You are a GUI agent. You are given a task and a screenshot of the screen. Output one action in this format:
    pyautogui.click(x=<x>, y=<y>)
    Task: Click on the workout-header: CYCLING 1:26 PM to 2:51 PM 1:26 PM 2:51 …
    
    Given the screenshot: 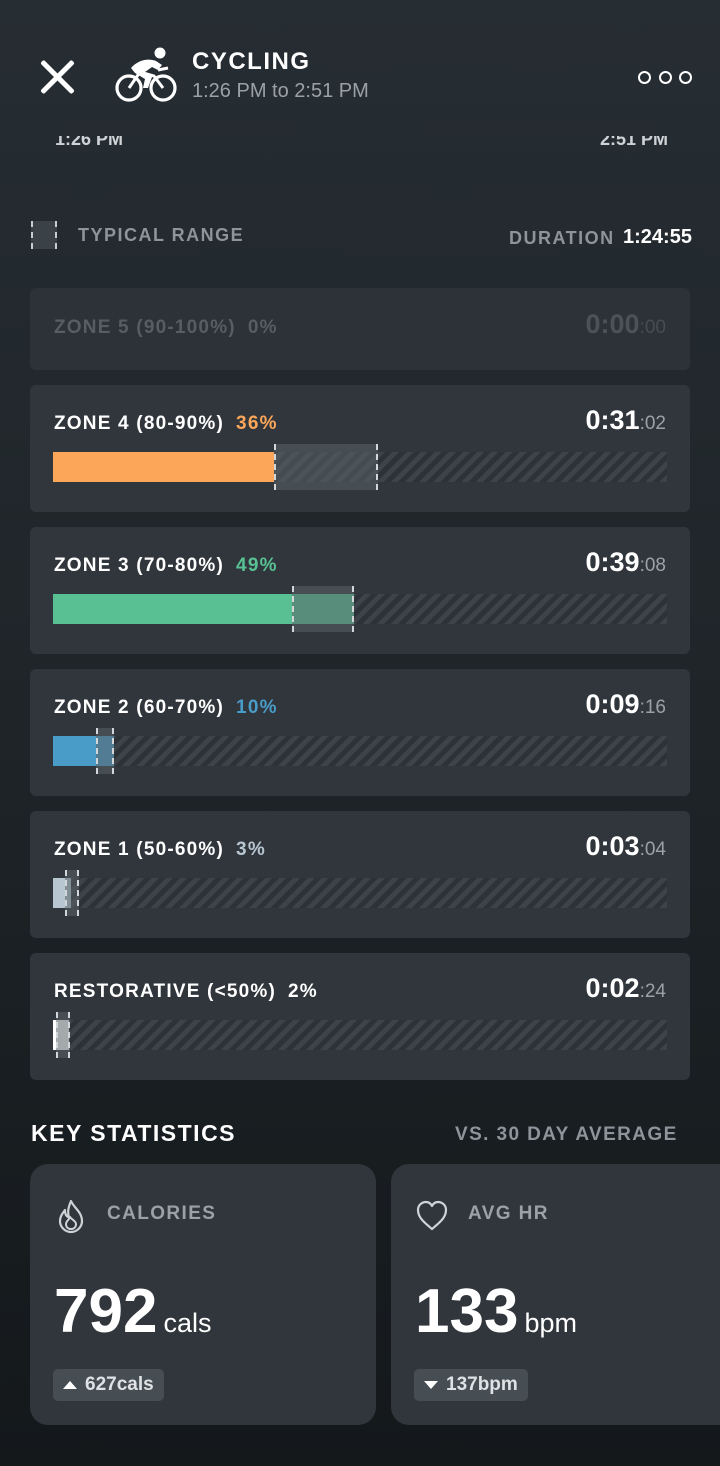 What is the action you would take?
    pyautogui.click(x=360, y=75)
    